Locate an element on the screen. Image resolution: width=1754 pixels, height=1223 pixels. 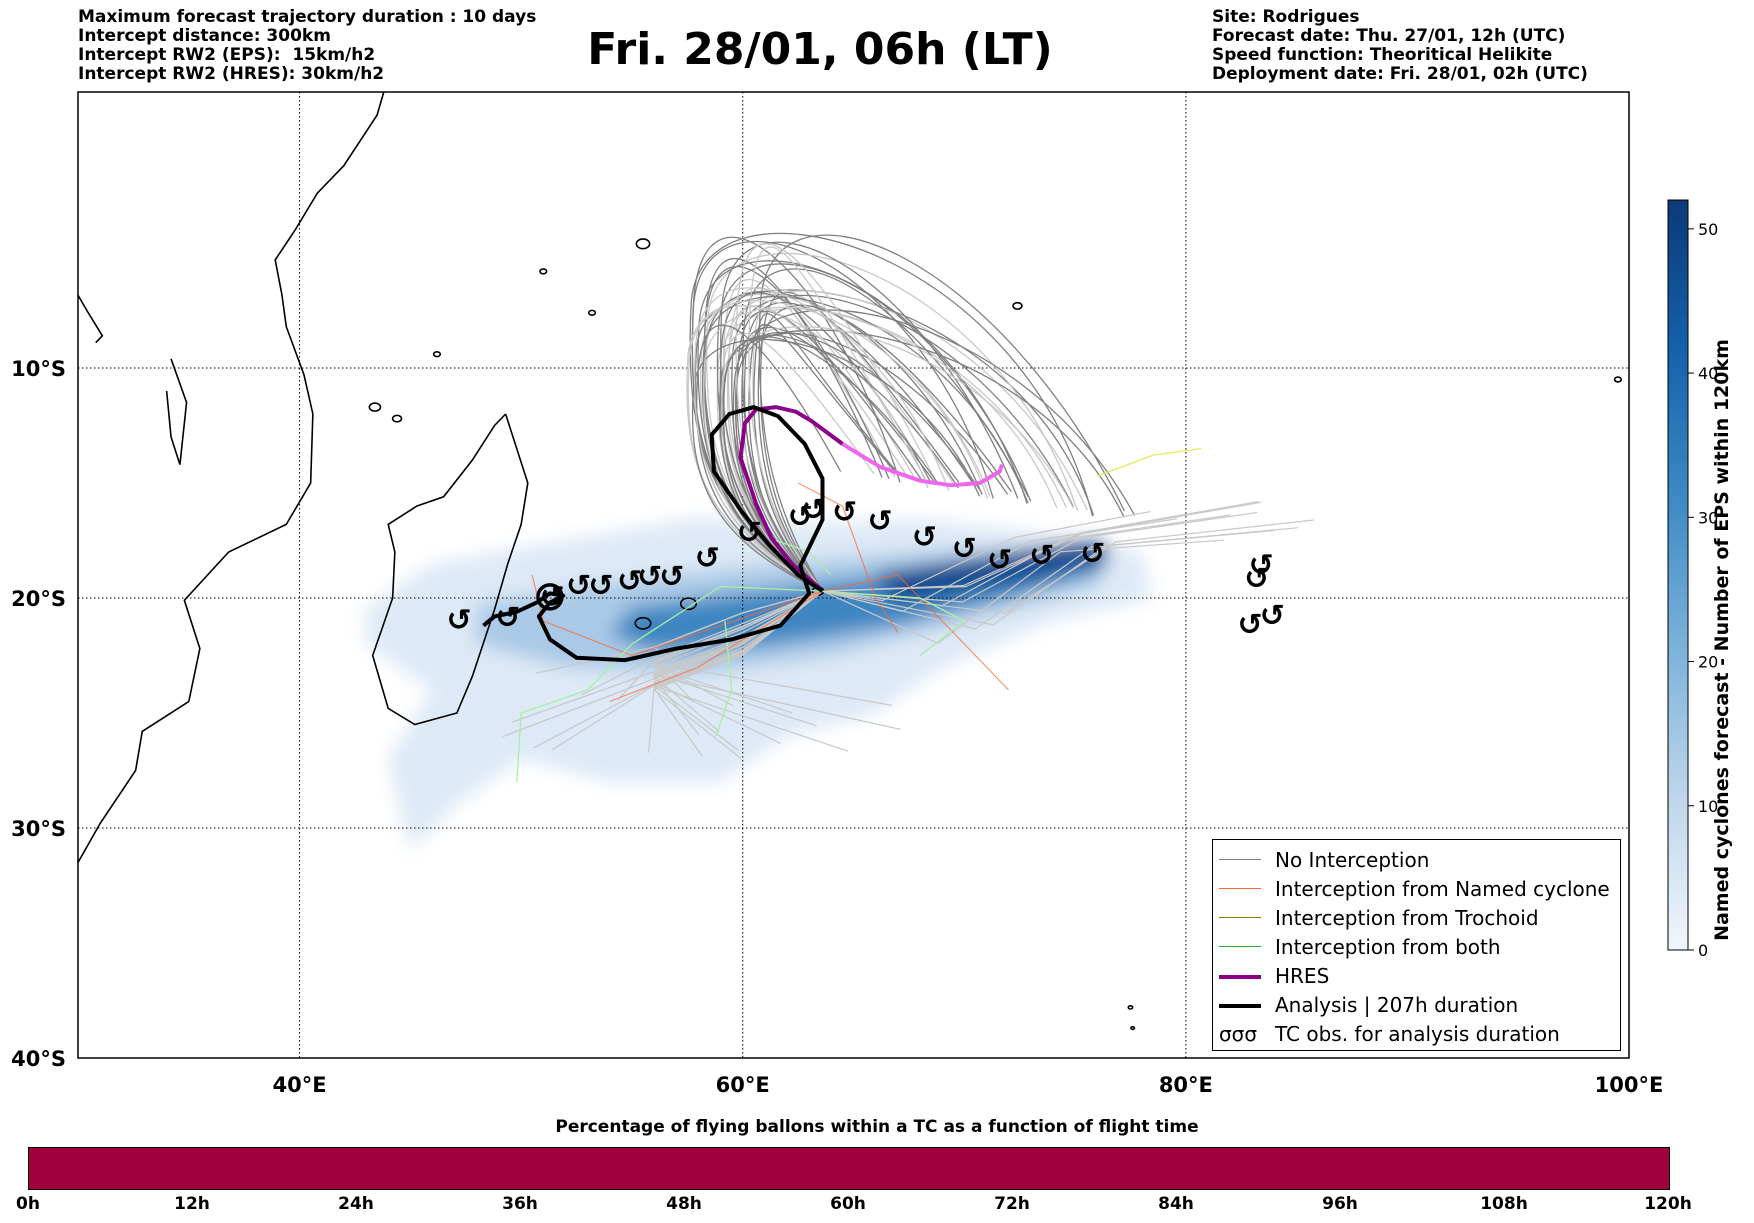
header-left-line: Intercept RW2 (EPS): 15km/h2 is located at coordinates (227, 55).